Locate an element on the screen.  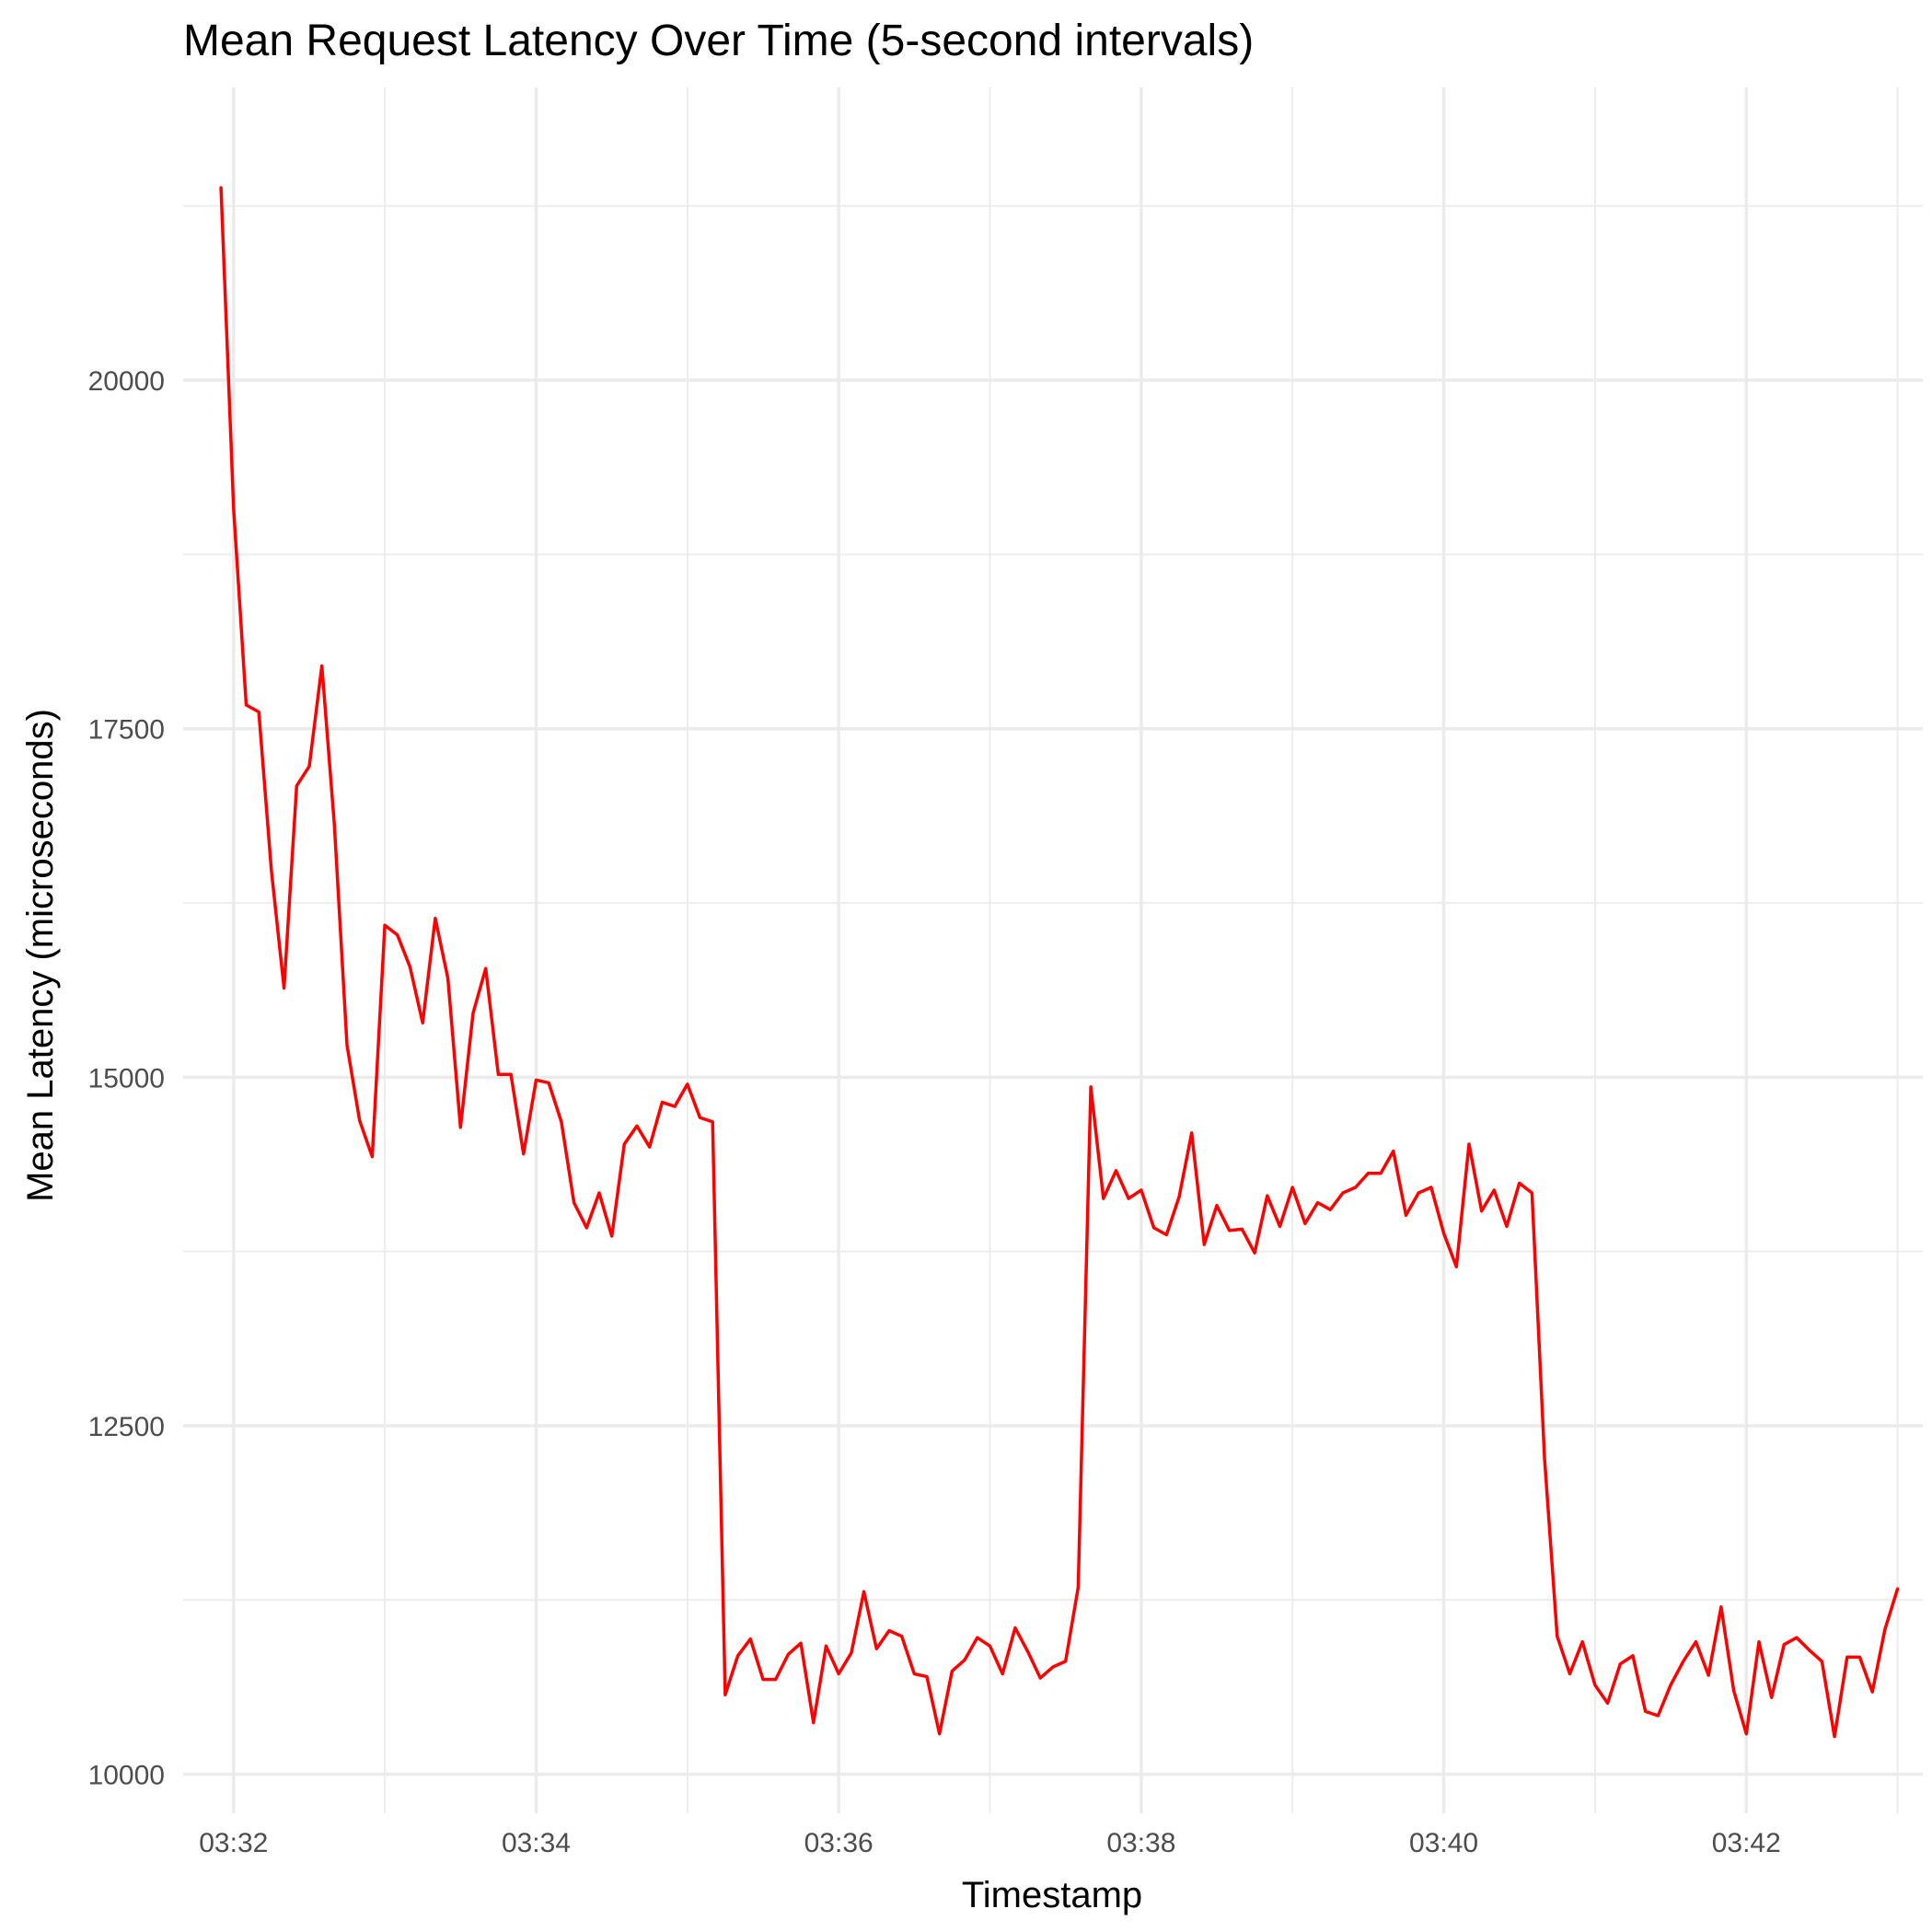
x-axis-tick-labels: 03:32 03:34 03:36 03:38 03:40 03:42 is located at coordinates (990, 1843).